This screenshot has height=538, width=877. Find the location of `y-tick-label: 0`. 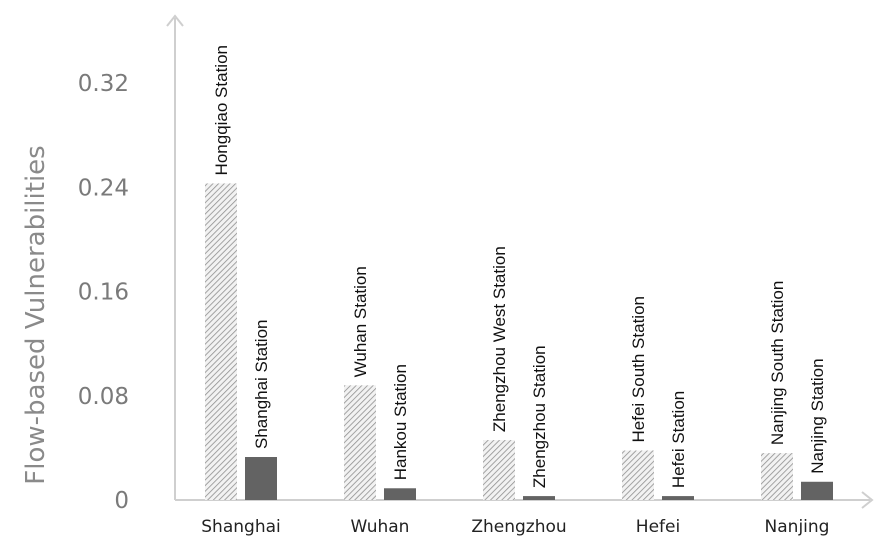

y-tick-label: 0 is located at coordinates (121, 501).